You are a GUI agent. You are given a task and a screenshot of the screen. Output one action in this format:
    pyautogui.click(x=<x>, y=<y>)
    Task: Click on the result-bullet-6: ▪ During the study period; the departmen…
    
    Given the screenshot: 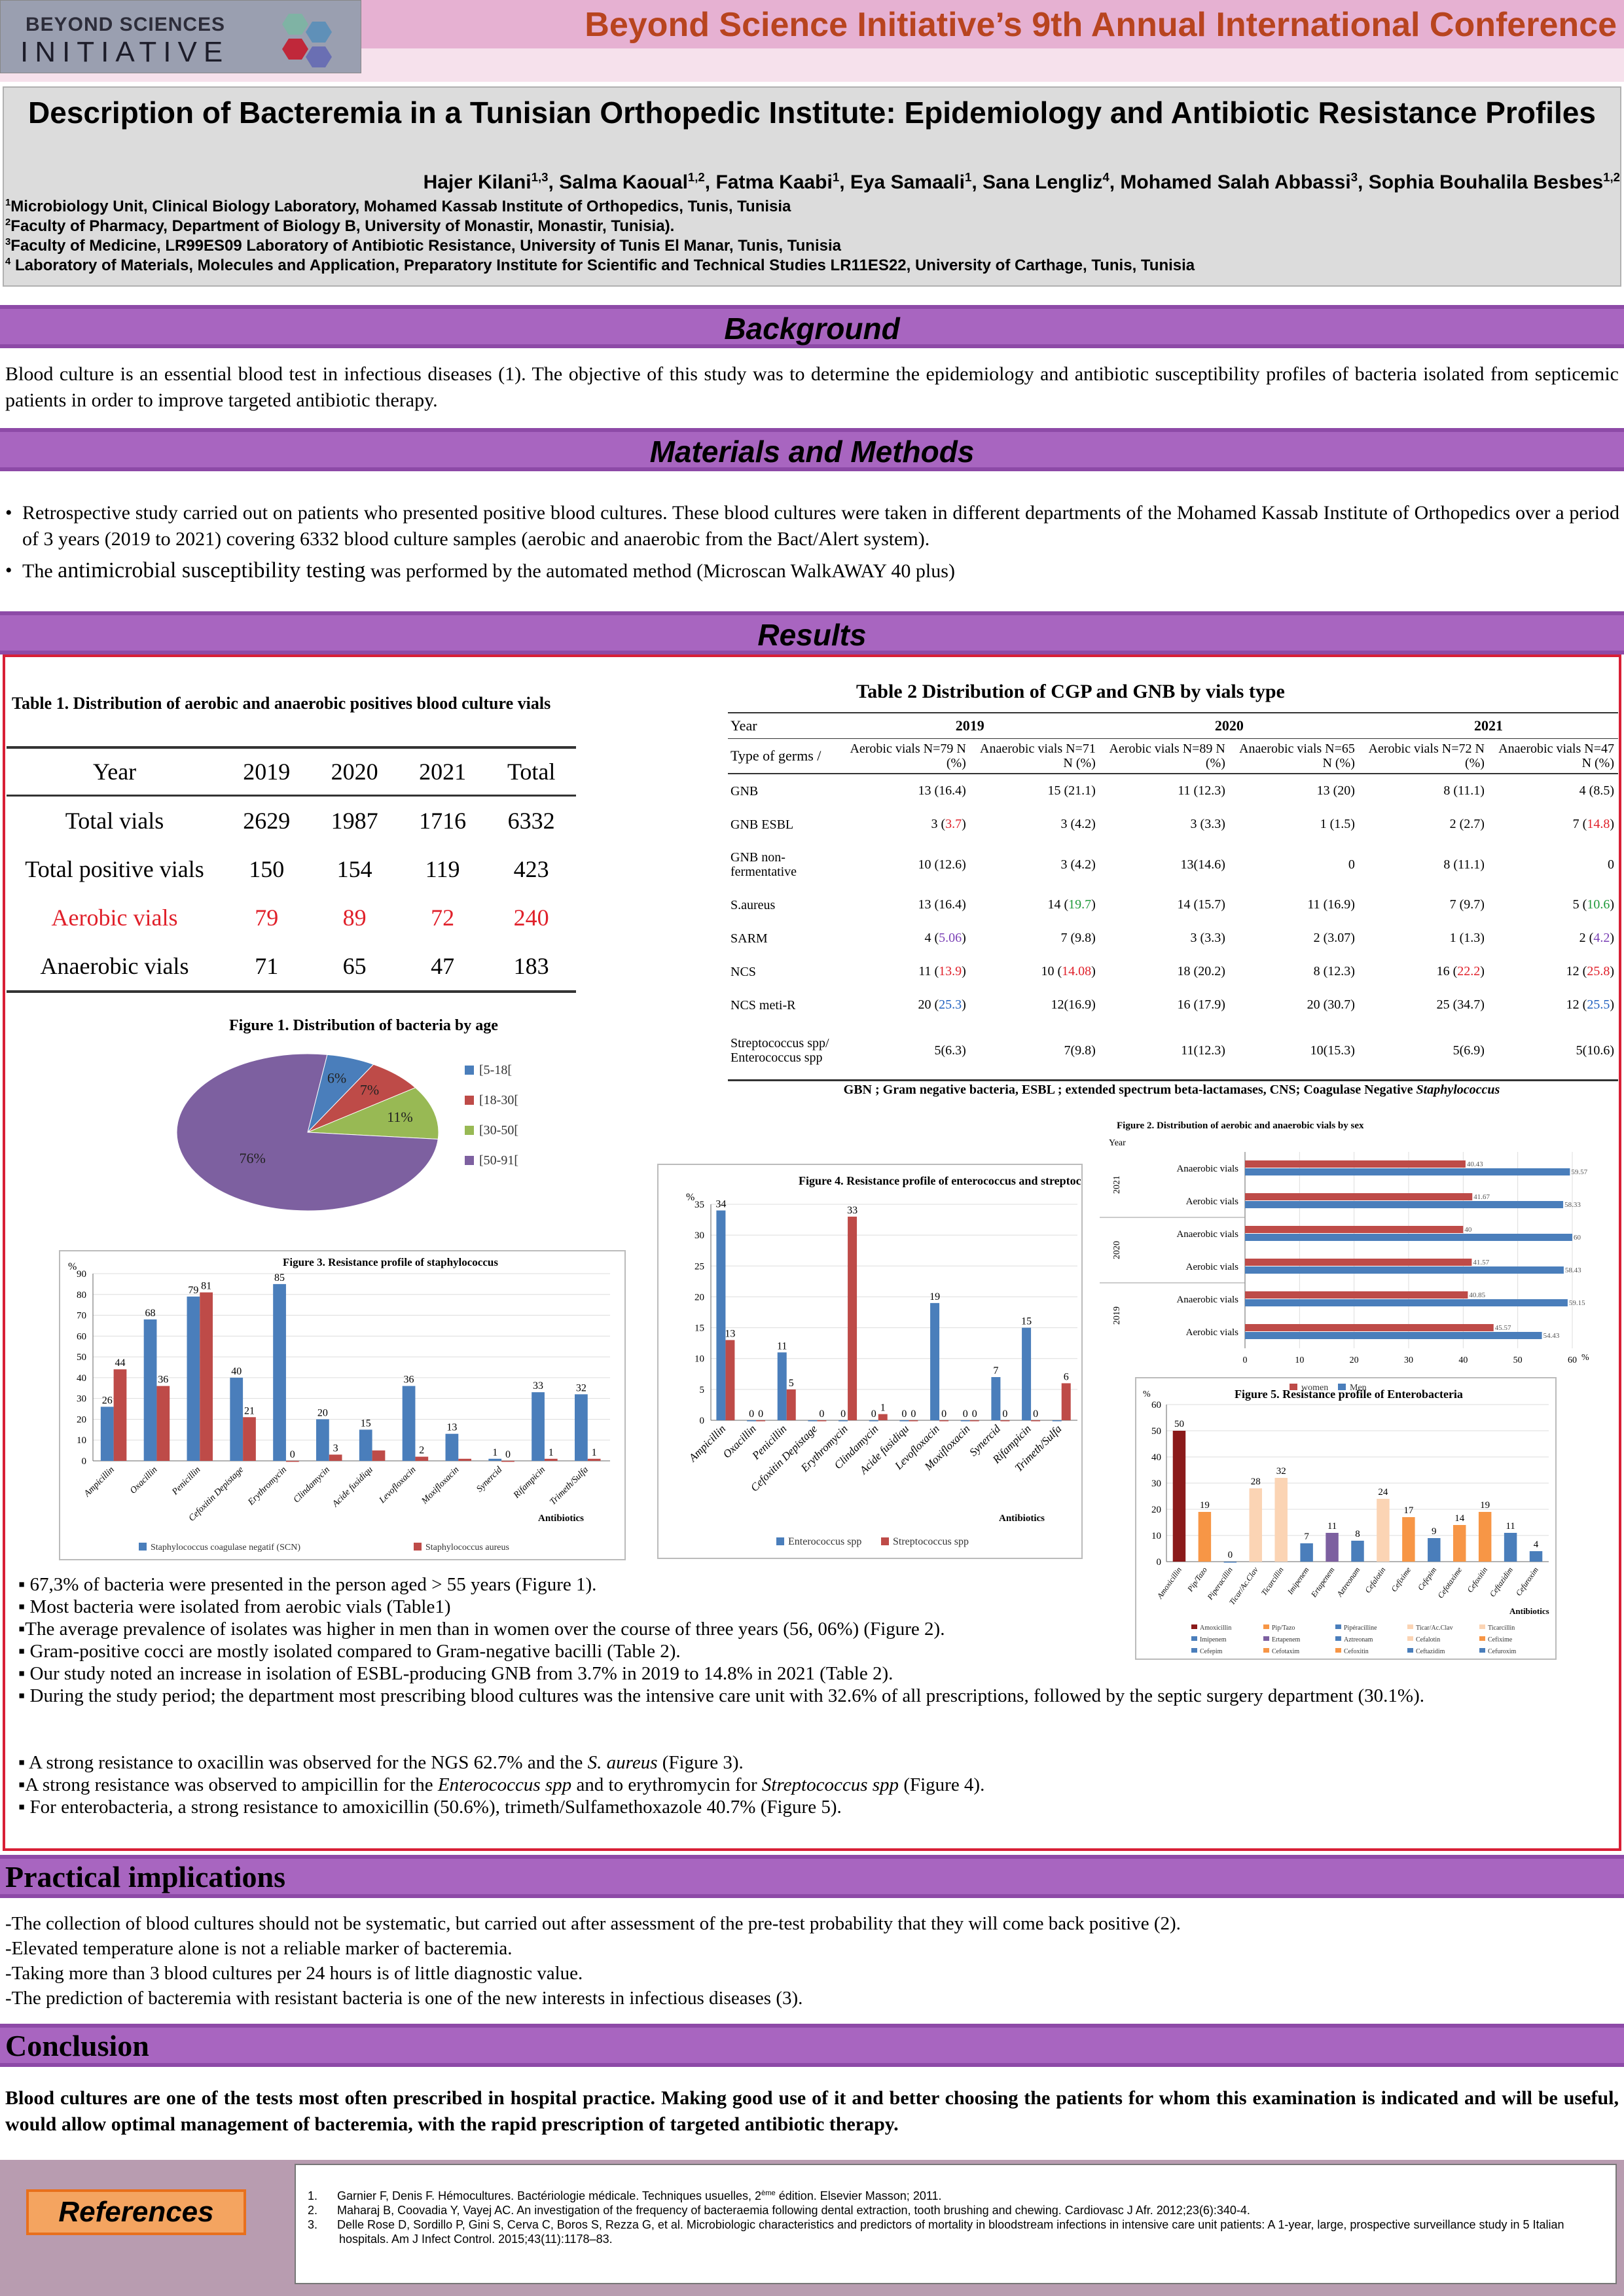 What is the action you would take?
    pyautogui.click(x=721, y=1695)
    